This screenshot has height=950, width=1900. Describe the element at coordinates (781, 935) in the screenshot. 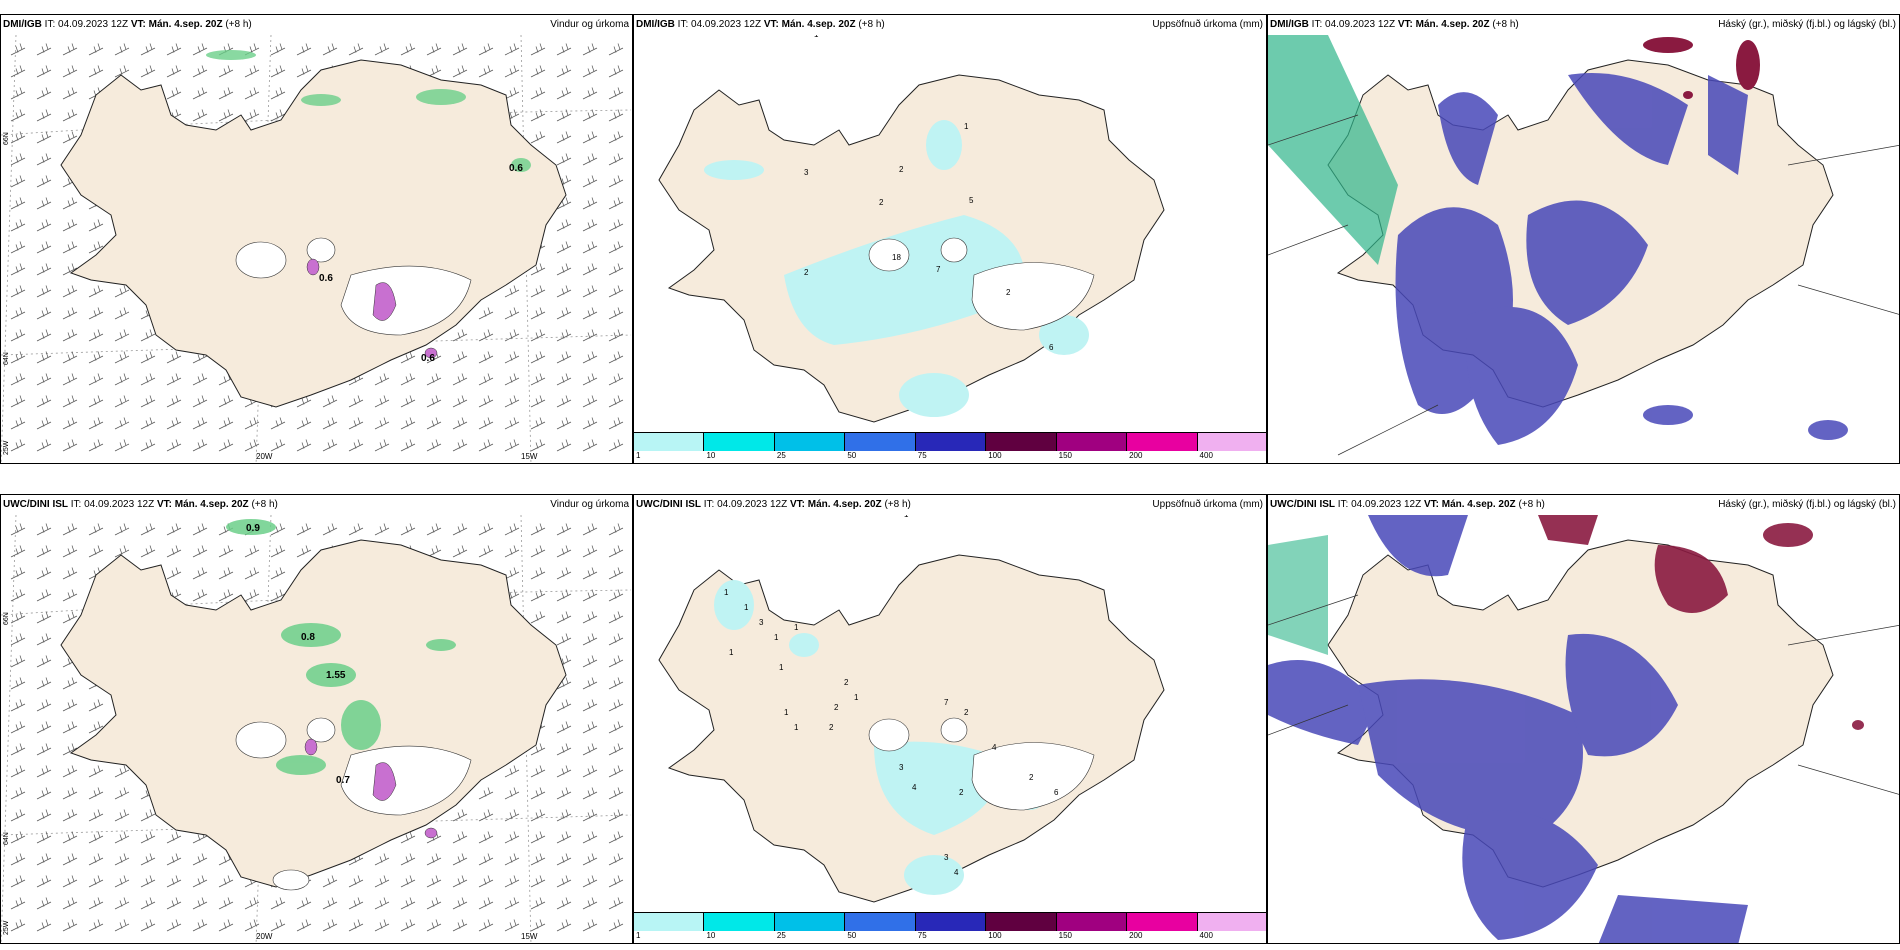

I see `colorbar-tick: 25` at that location.